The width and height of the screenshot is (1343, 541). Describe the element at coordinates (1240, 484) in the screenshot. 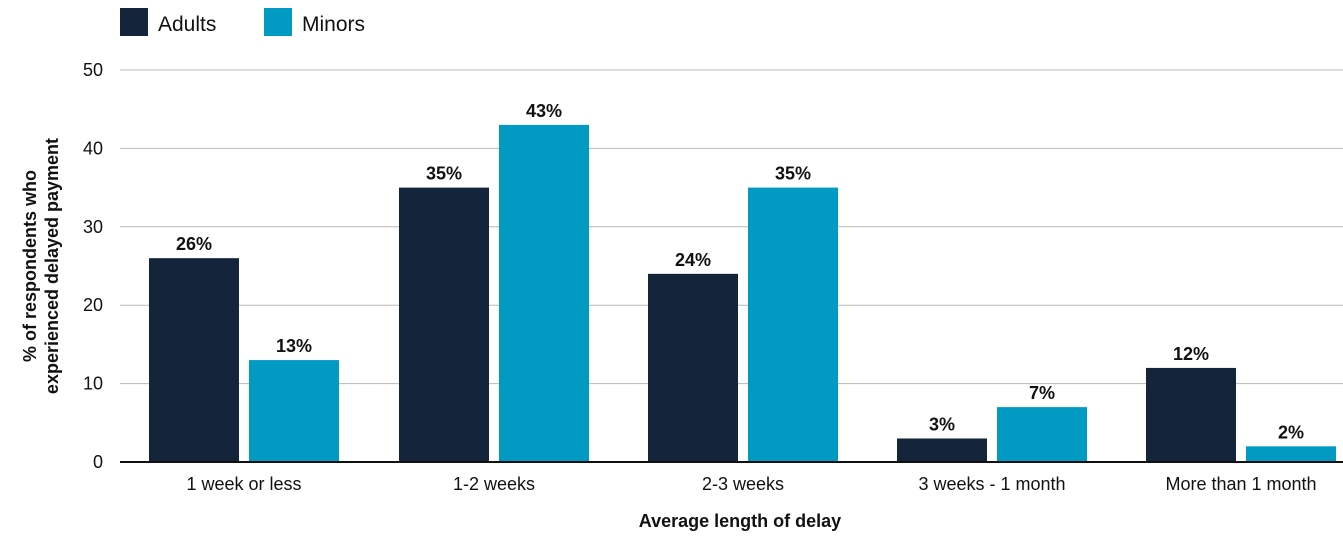

I see `x-tick-label-more-than-1-month: More than 1 month` at that location.